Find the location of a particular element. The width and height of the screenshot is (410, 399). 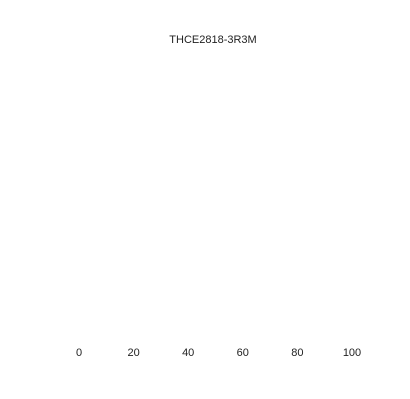

chart-title: THCE2818-3R3M is located at coordinates (212, 40).